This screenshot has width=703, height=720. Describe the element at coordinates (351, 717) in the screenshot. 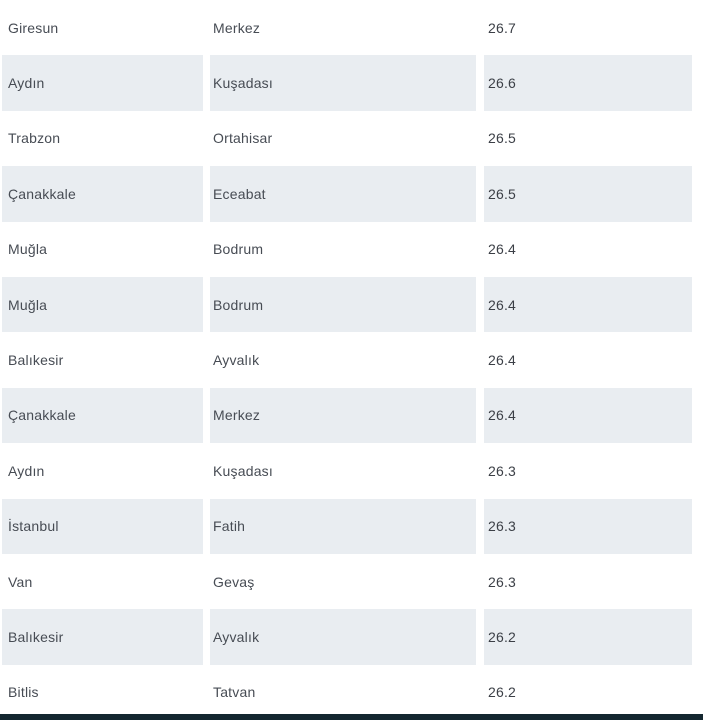

I see `footer-bar` at that location.